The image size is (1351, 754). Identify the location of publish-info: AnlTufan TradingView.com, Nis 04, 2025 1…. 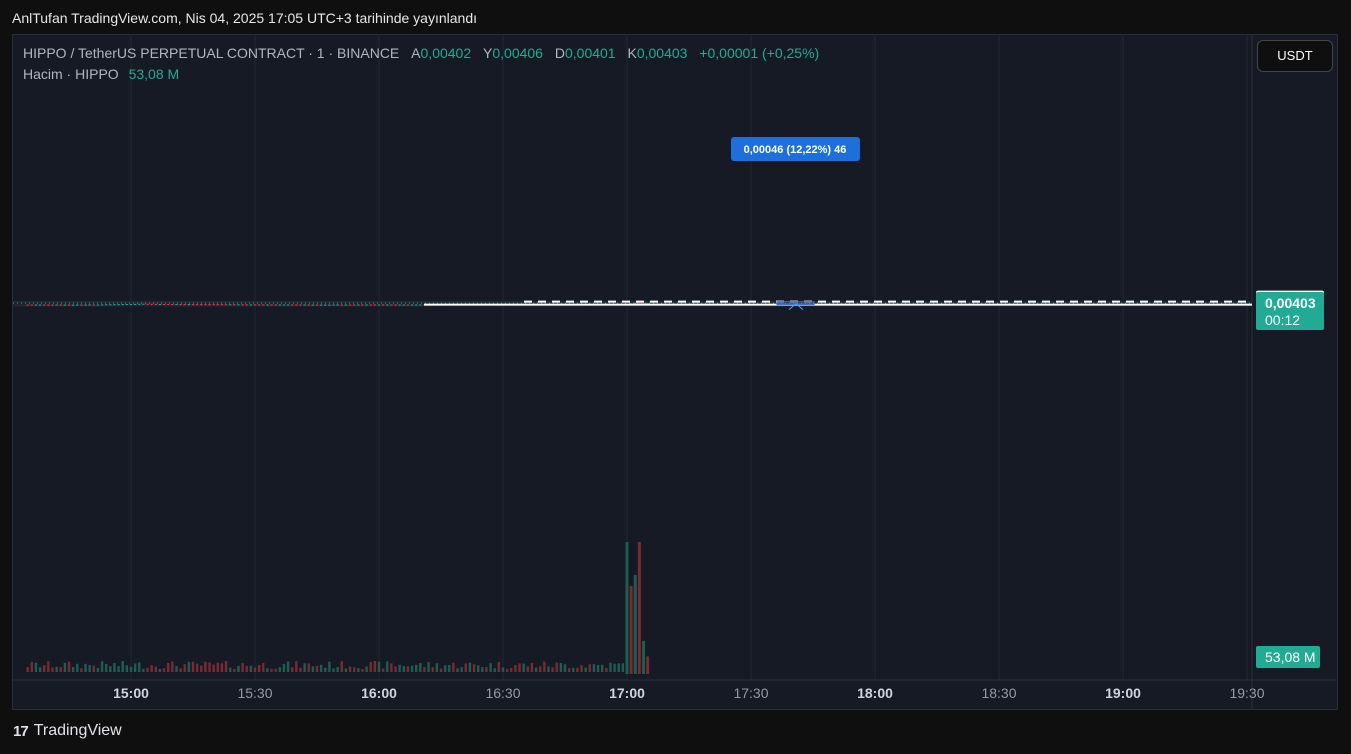
(244, 18).